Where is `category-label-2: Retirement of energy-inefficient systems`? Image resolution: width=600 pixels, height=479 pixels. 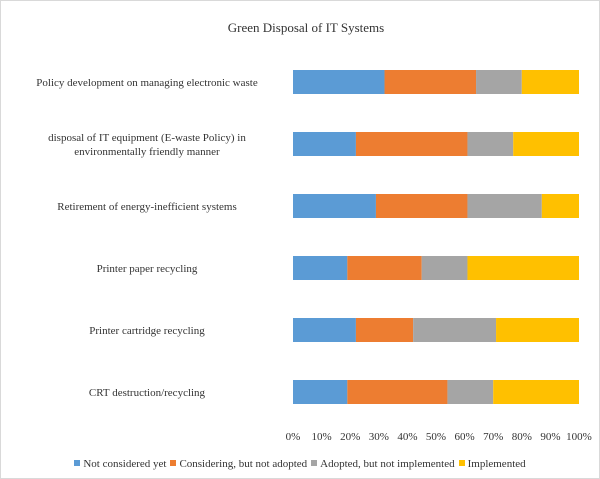 category-label-2: Retirement of energy-inefficient systems is located at coordinates (147, 207).